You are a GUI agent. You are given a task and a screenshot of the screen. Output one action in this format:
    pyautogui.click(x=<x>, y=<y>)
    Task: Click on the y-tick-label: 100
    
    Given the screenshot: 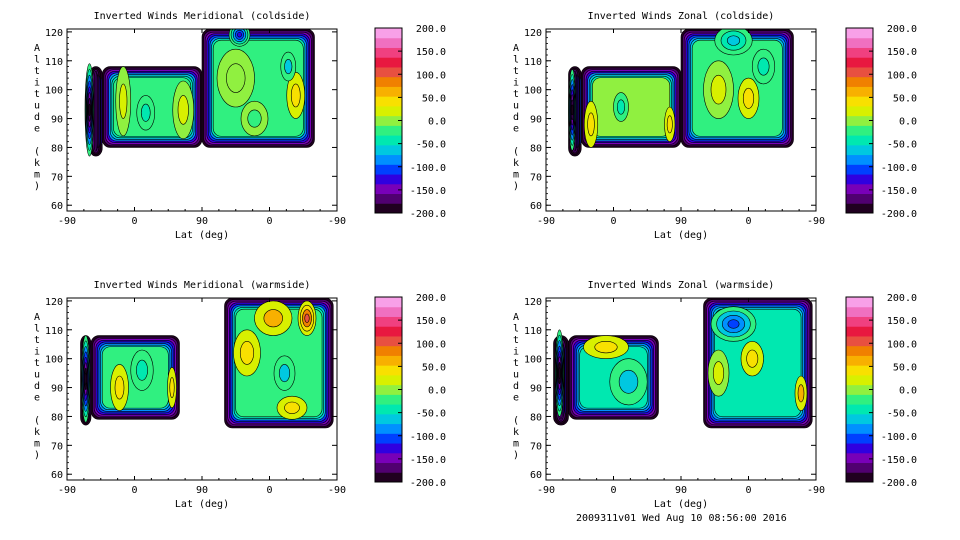 What is the action you would take?
    pyautogui.click(x=54, y=91)
    